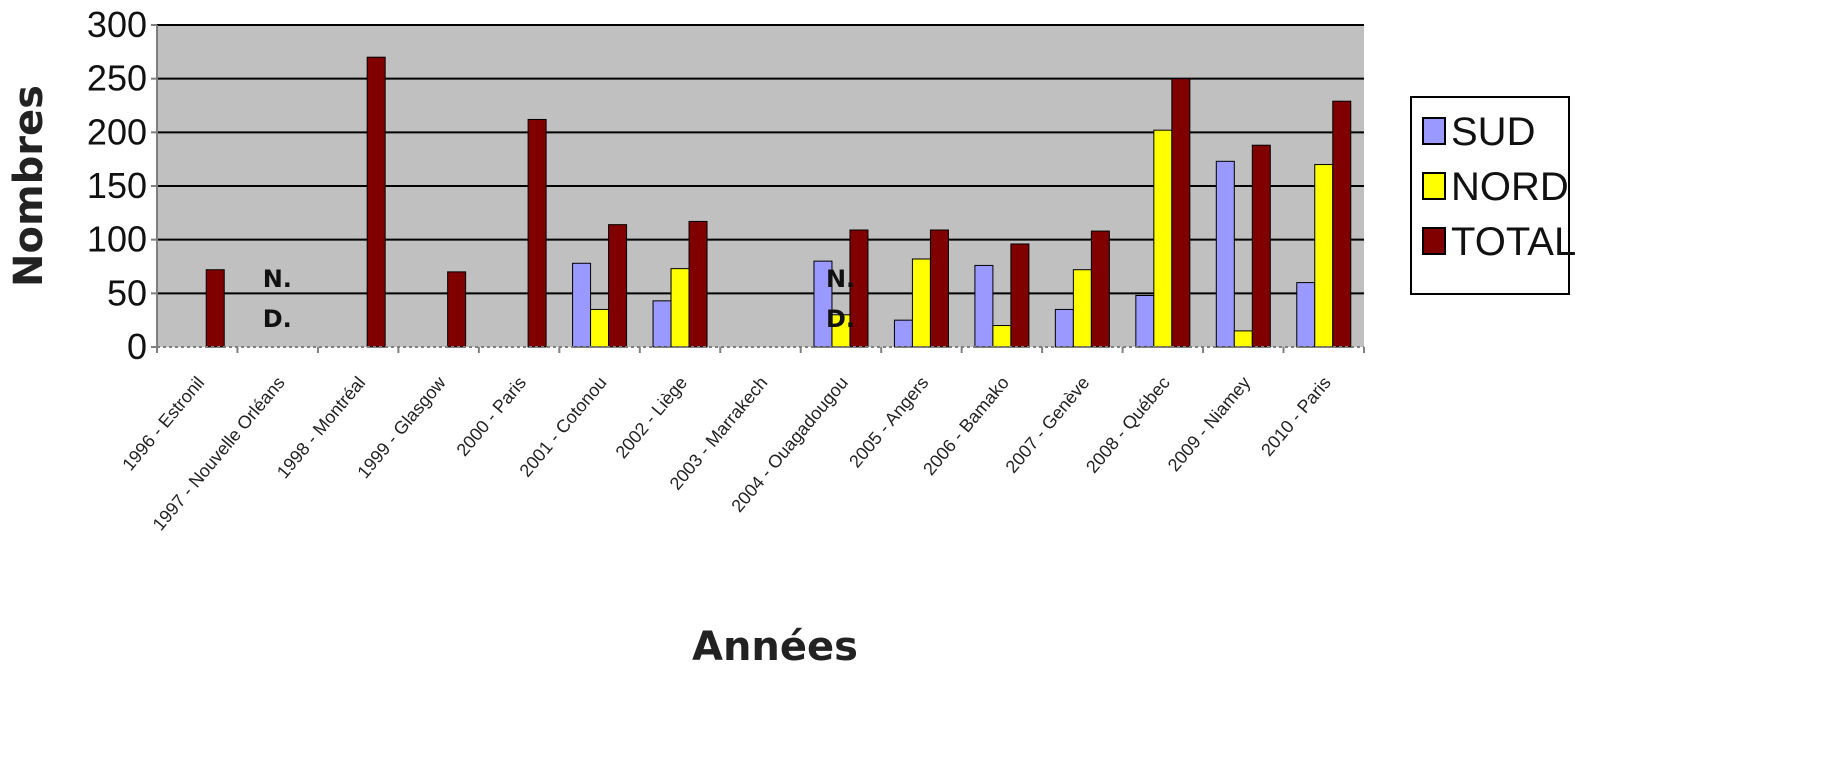  What do you see at coordinates (775, 647) in the screenshot?
I see `x-axis-title: Années` at bounding box center [775, 647].